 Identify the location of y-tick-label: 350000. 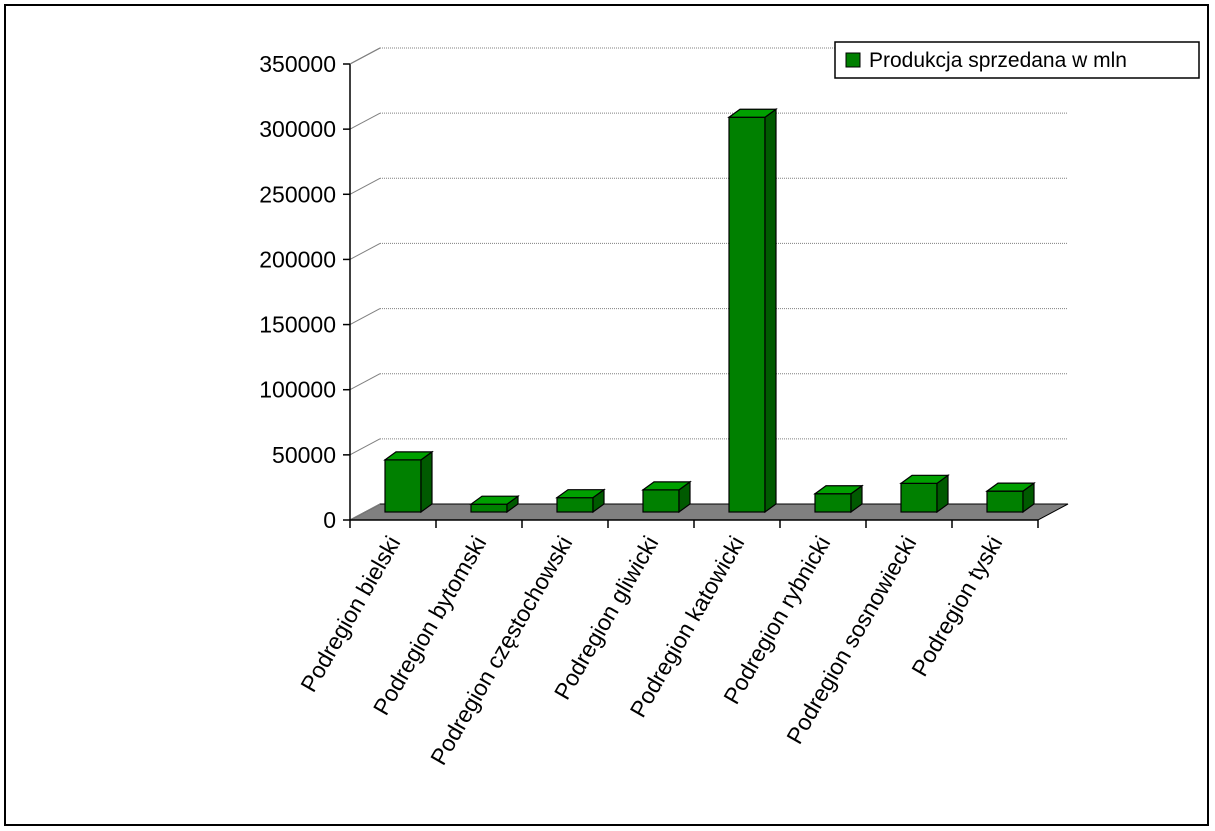
(297, 64).